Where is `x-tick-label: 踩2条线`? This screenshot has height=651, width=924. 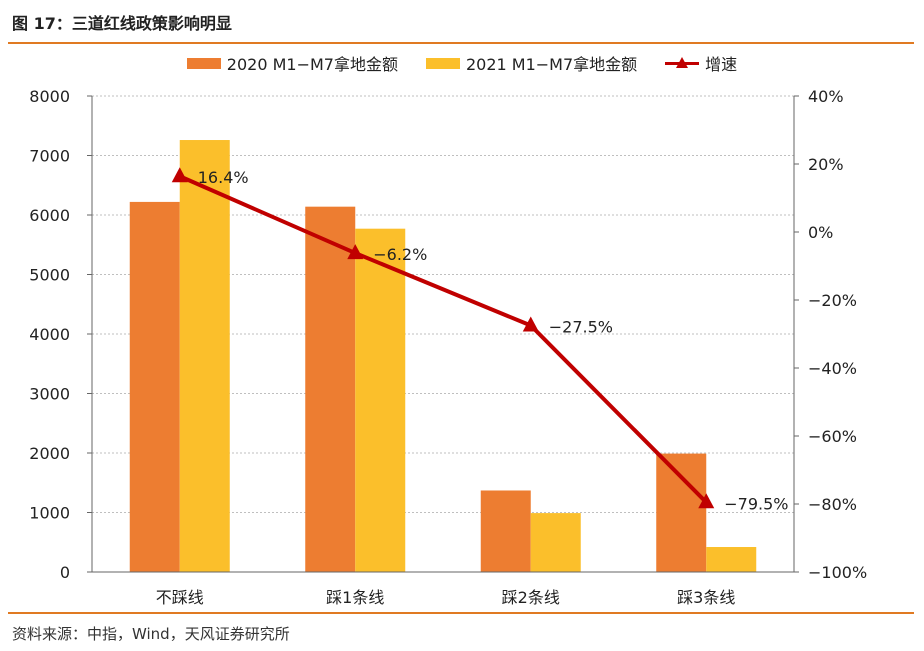
x-tick-label: 踩2条线 is located at coordinates (531, 597).